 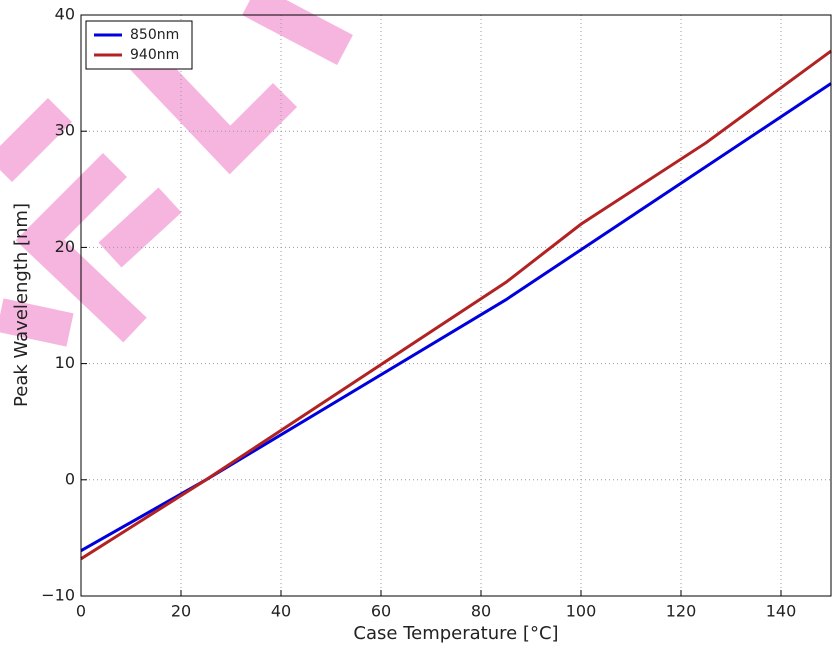 I want to click on x-tick-label: 80, so click(x=481, y=611).